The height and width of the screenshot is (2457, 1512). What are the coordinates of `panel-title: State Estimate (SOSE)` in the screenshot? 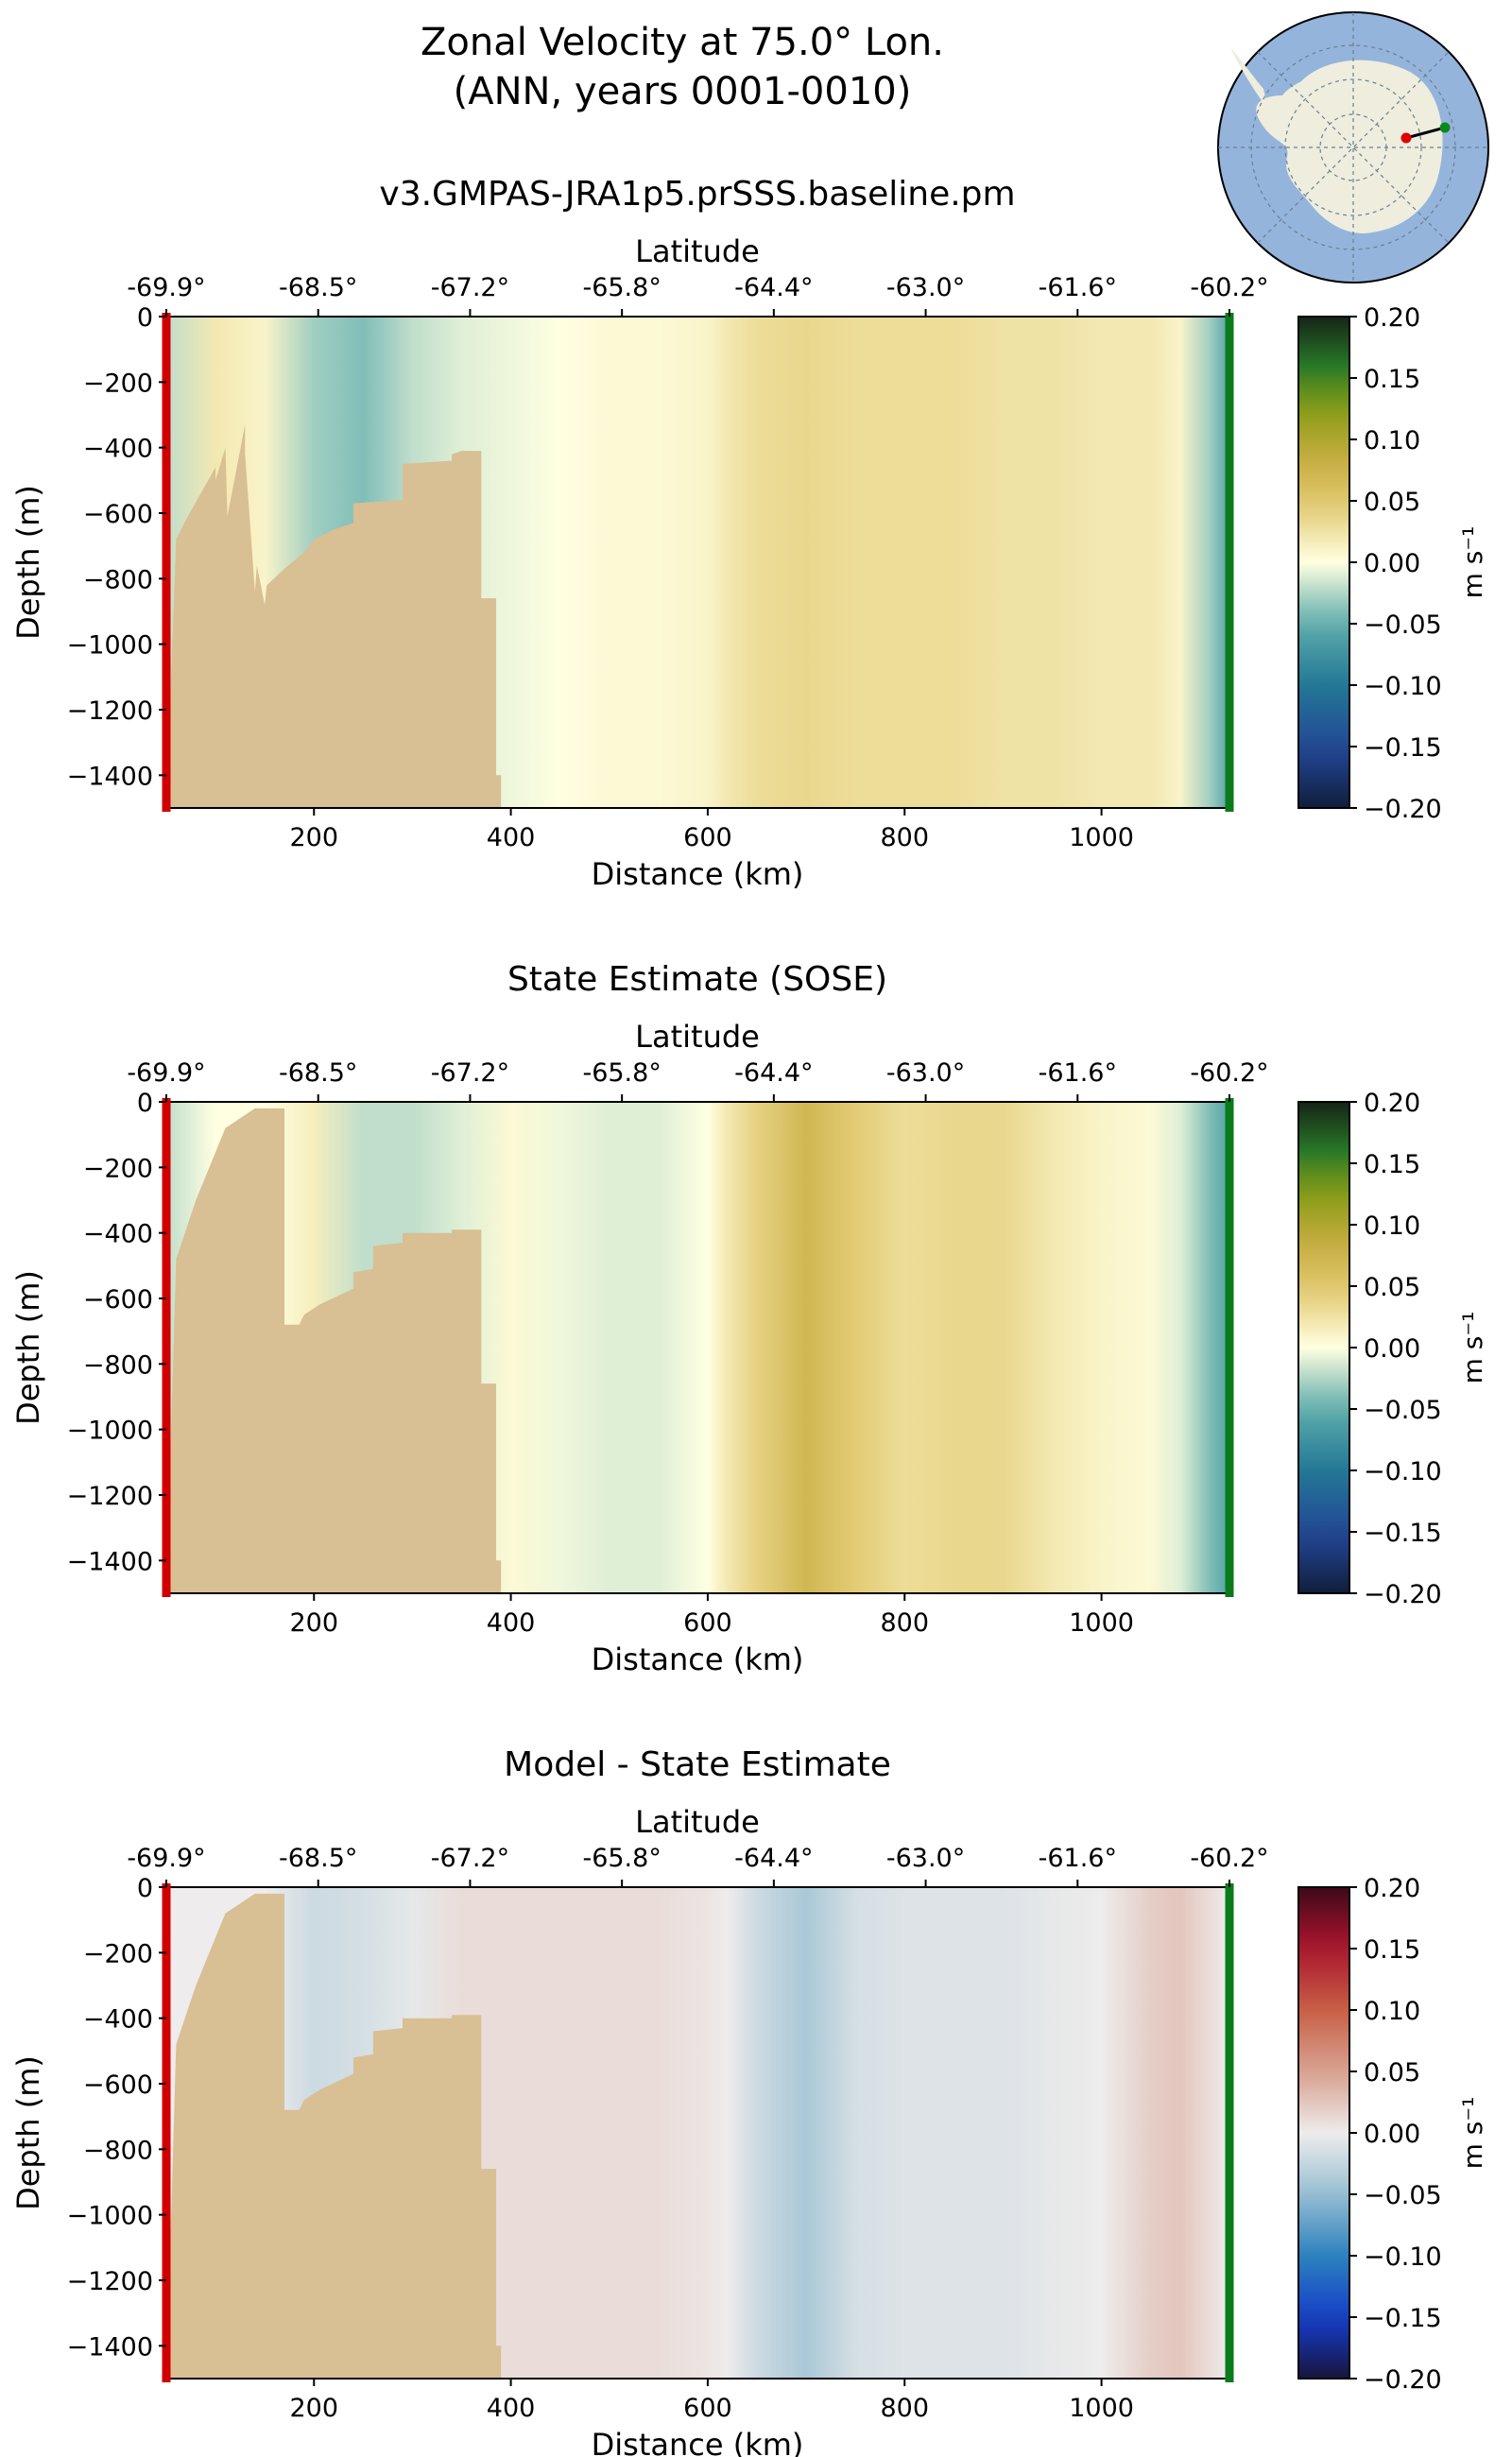 It's located at (697, 979).